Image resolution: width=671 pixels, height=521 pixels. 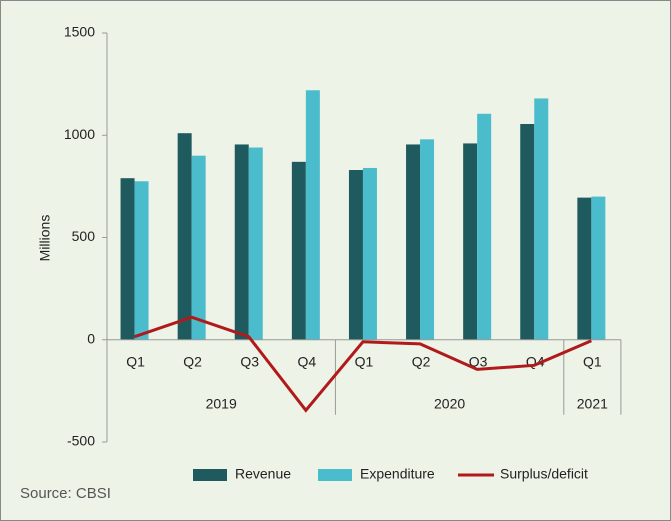 I want to click on line, so click(x=363, y=364).